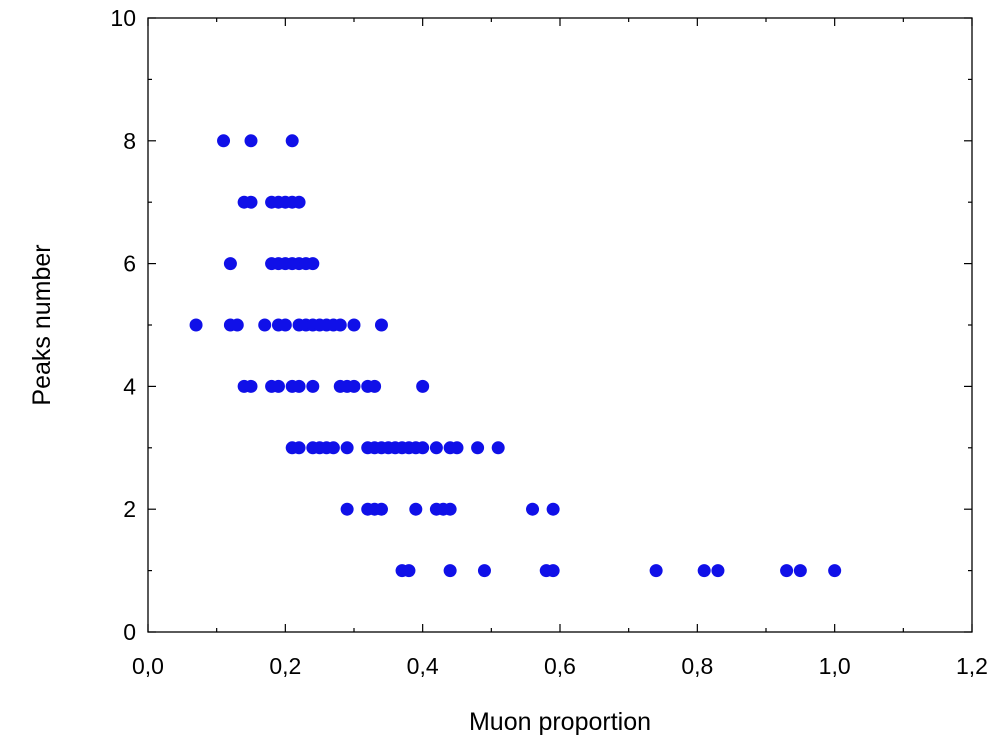 This screenshot has width=1006, height=744. What do you see at coordinates (560, 722) in the screenshot?
I see `x-axis-title: Muon proportion` at bounding box center [560, 722].